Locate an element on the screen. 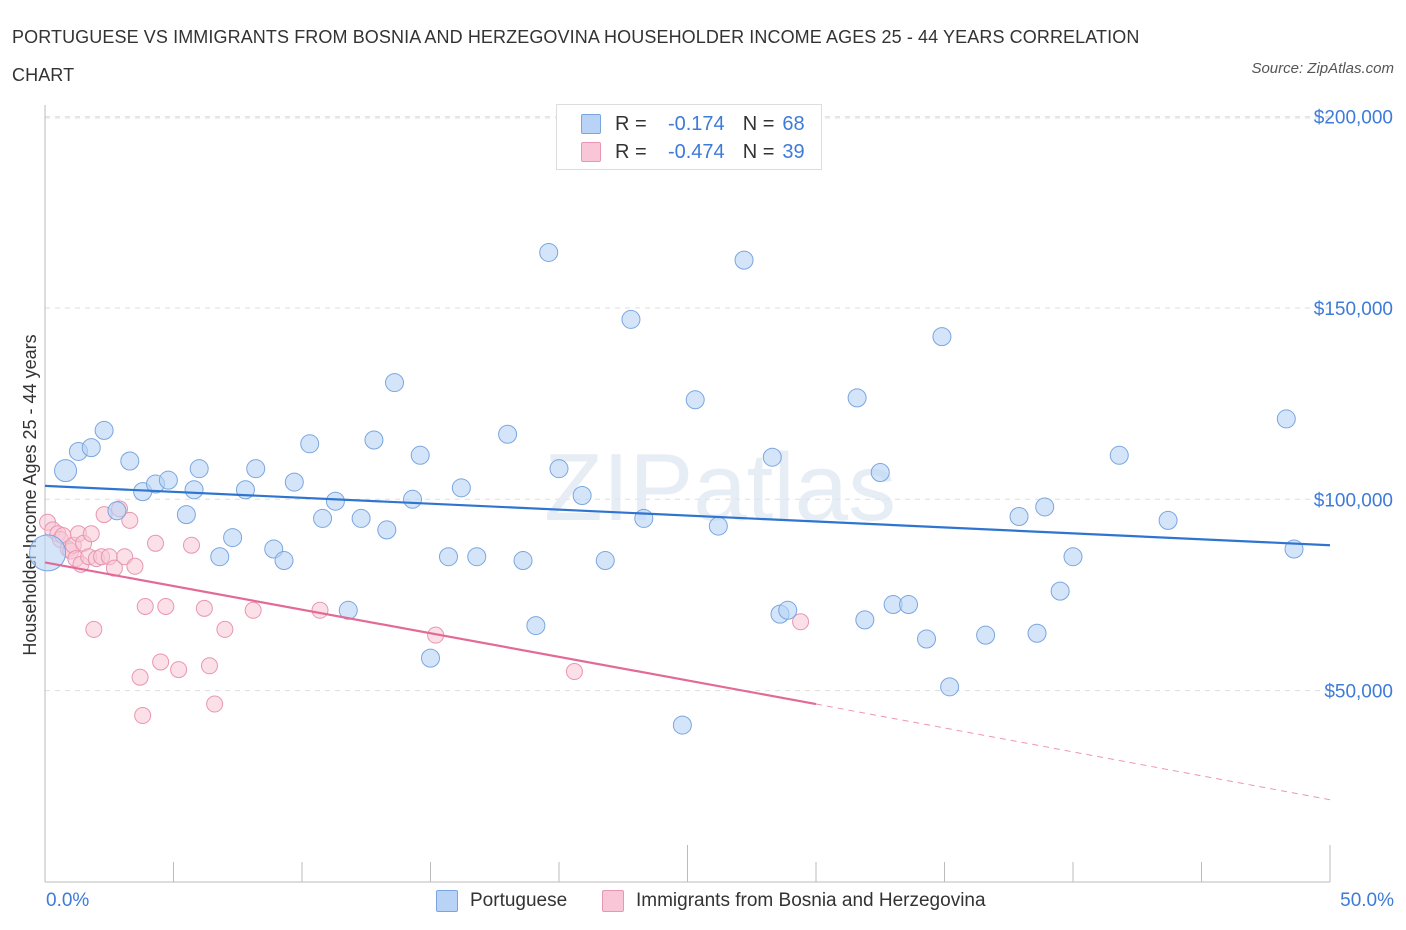 The height and width of the screenshot is (930, 1406). correlation-legend: R = -0.174 N = 68 R = -0.474 N = 39 is located at coordinates (689, 137).